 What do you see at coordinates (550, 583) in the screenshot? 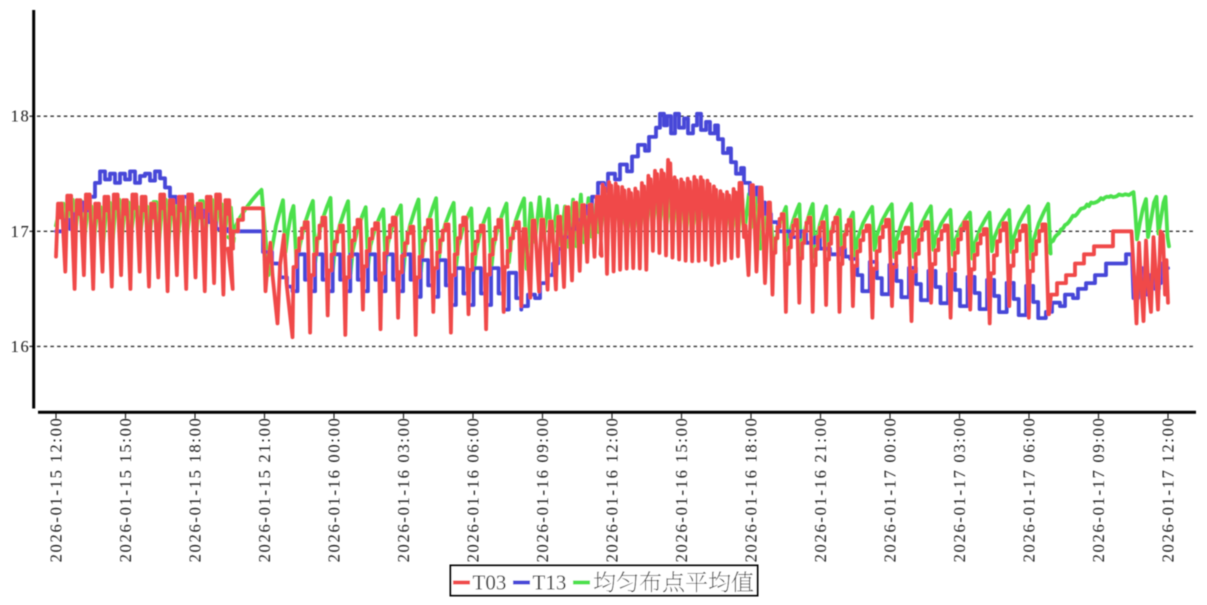
I see `svg-text: T13` at bounding box center [550, 583].